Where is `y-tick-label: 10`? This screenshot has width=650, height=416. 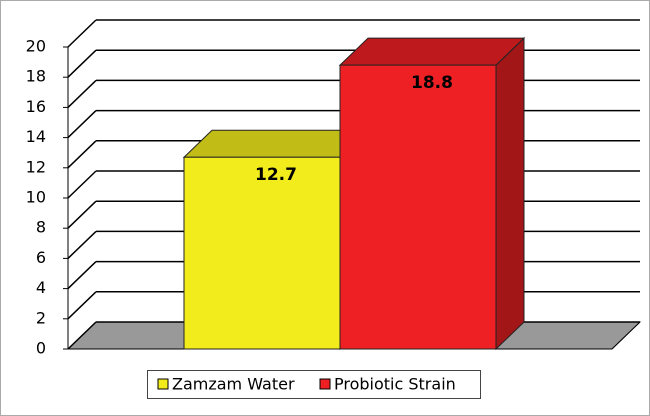
y-tick-label: 10 is located at coordinates (36, 197).